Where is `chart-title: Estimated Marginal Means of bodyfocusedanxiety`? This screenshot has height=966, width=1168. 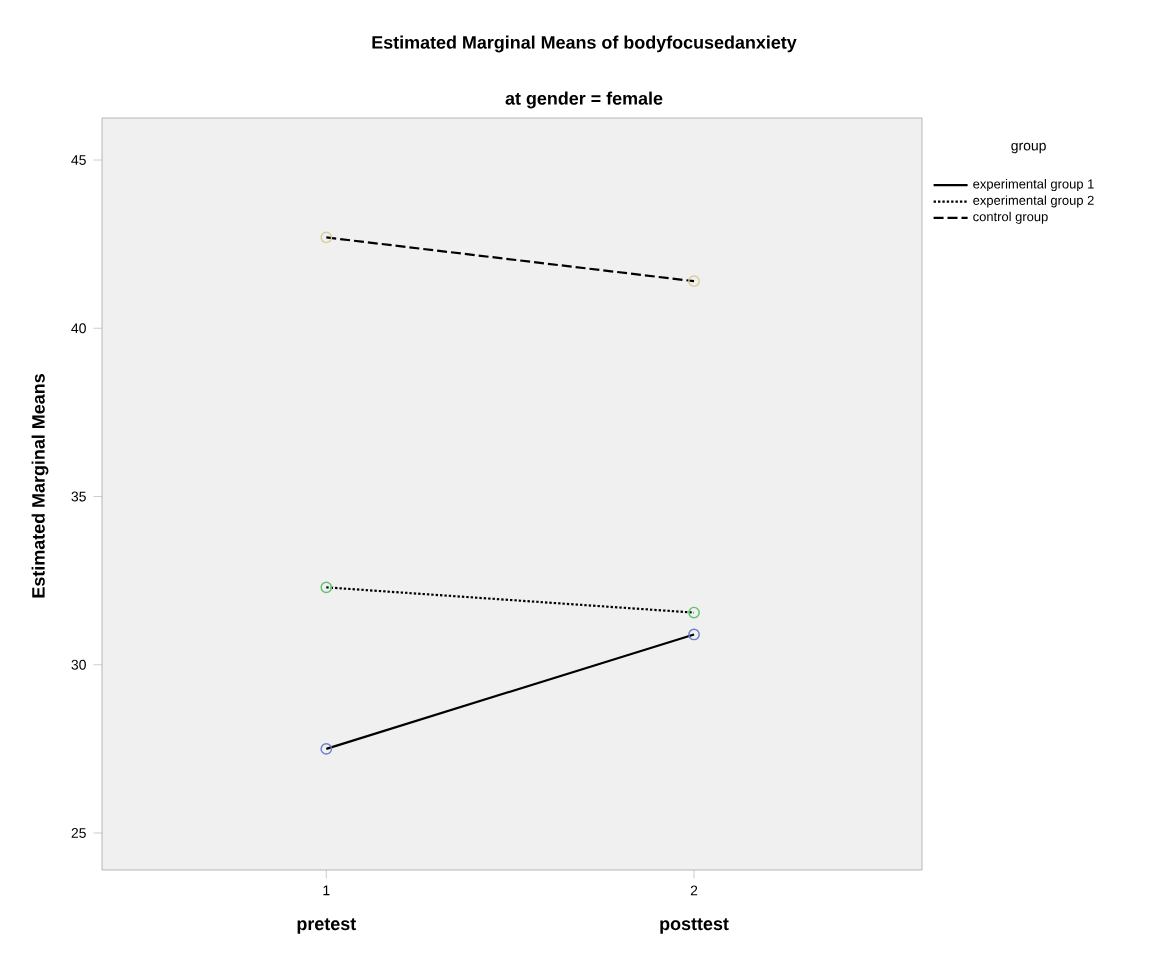 chart-title: Estimated Marginal Means of bodyfocusedanxiety is located at coordinates (584, 44).